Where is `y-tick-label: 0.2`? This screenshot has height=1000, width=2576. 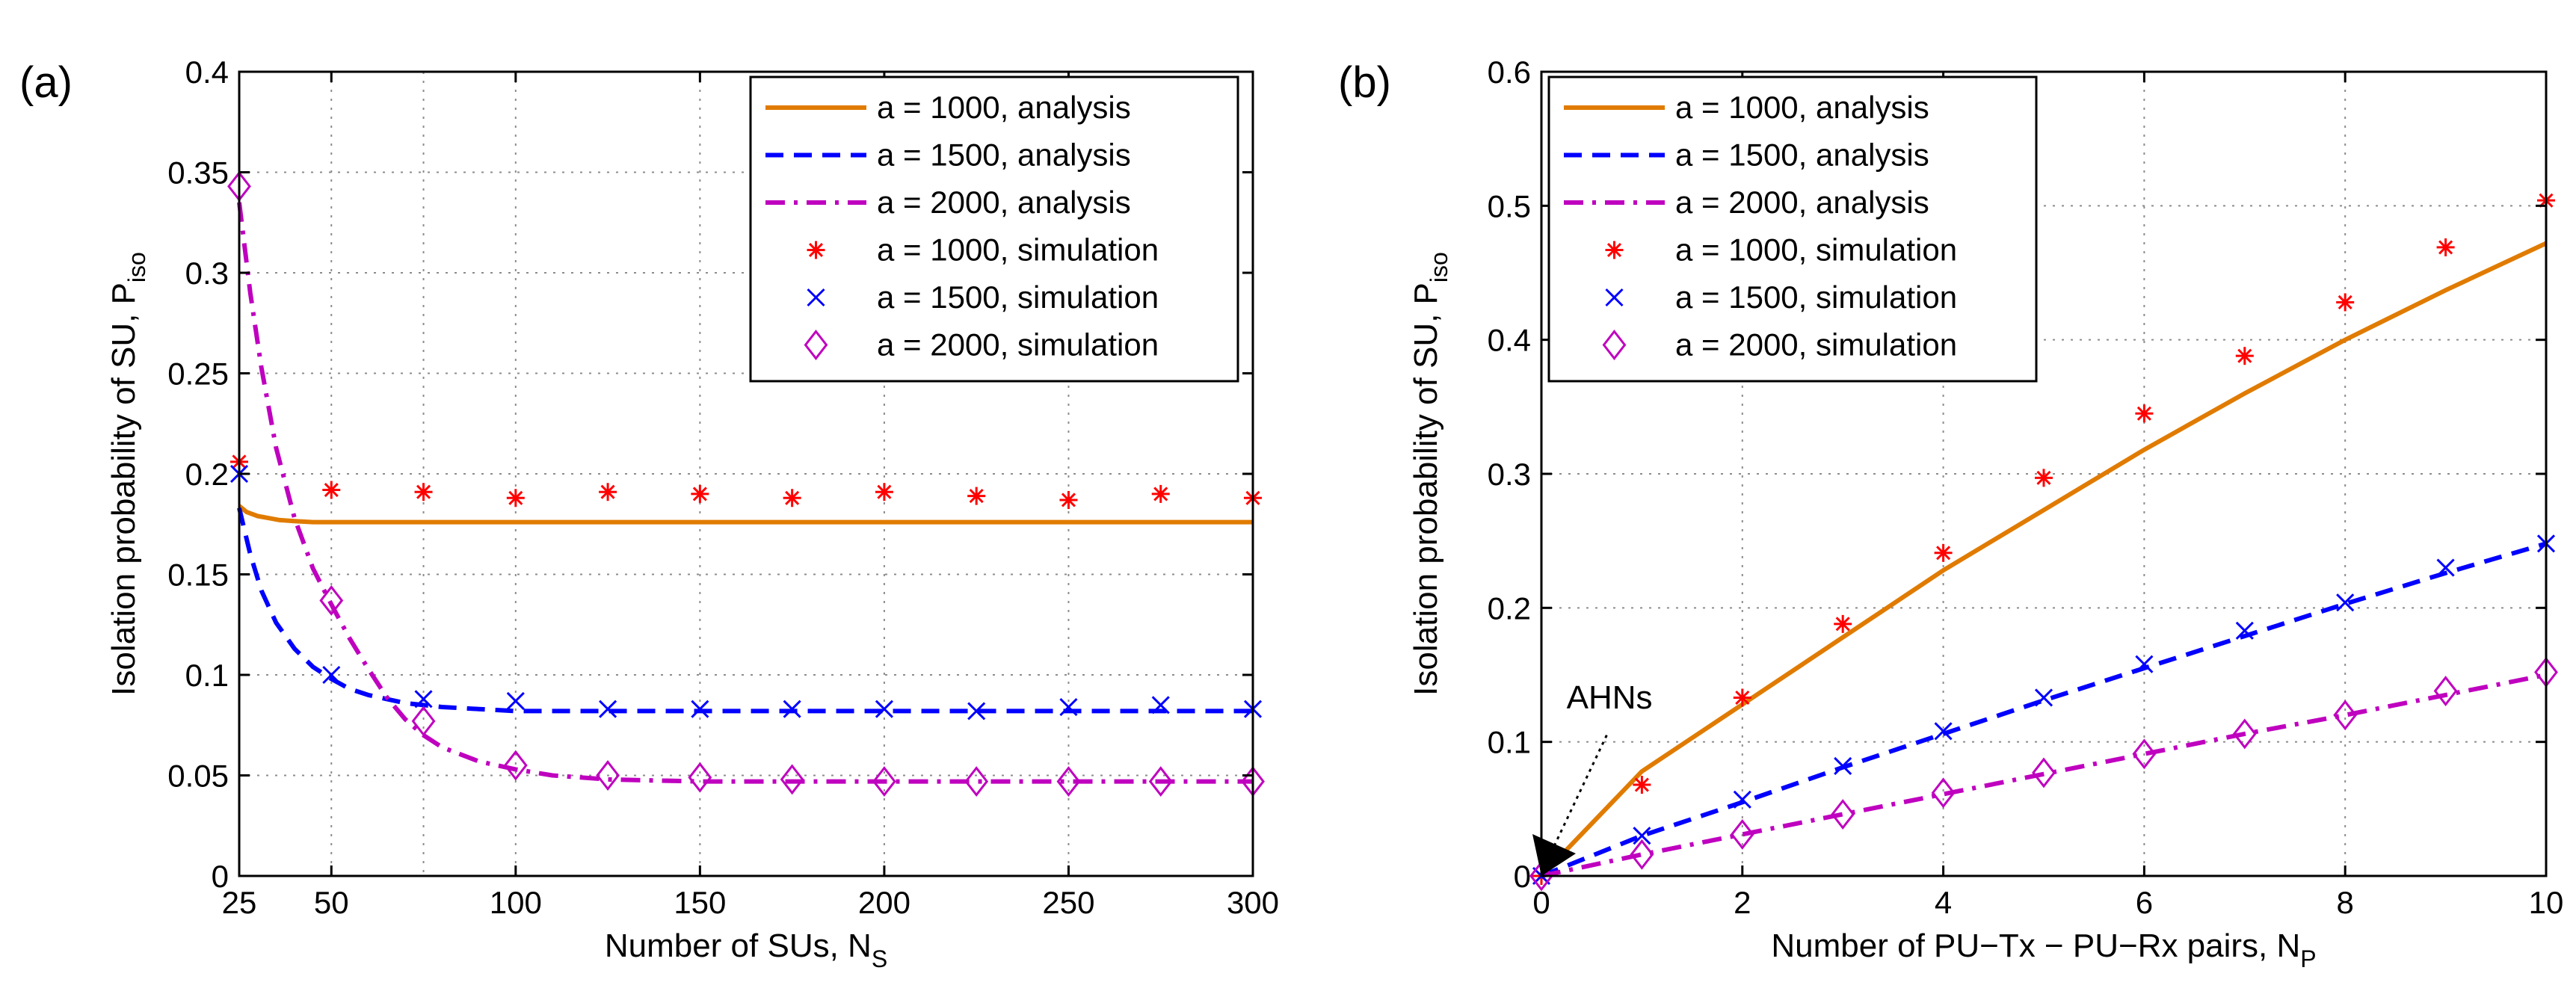
y-tick-label: 0.2 is located at coordinates (207, 475).